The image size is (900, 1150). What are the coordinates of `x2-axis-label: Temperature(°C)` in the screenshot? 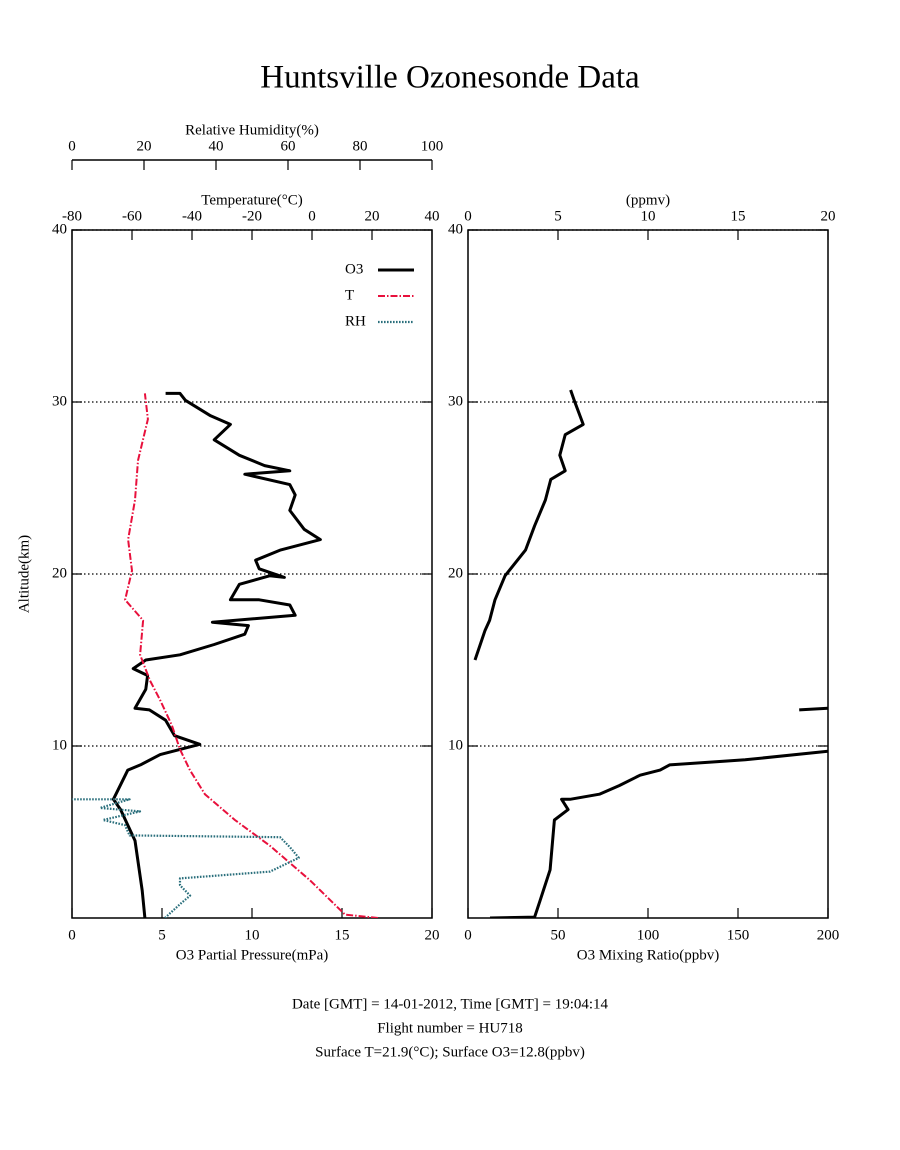 It's located at (252, 200).